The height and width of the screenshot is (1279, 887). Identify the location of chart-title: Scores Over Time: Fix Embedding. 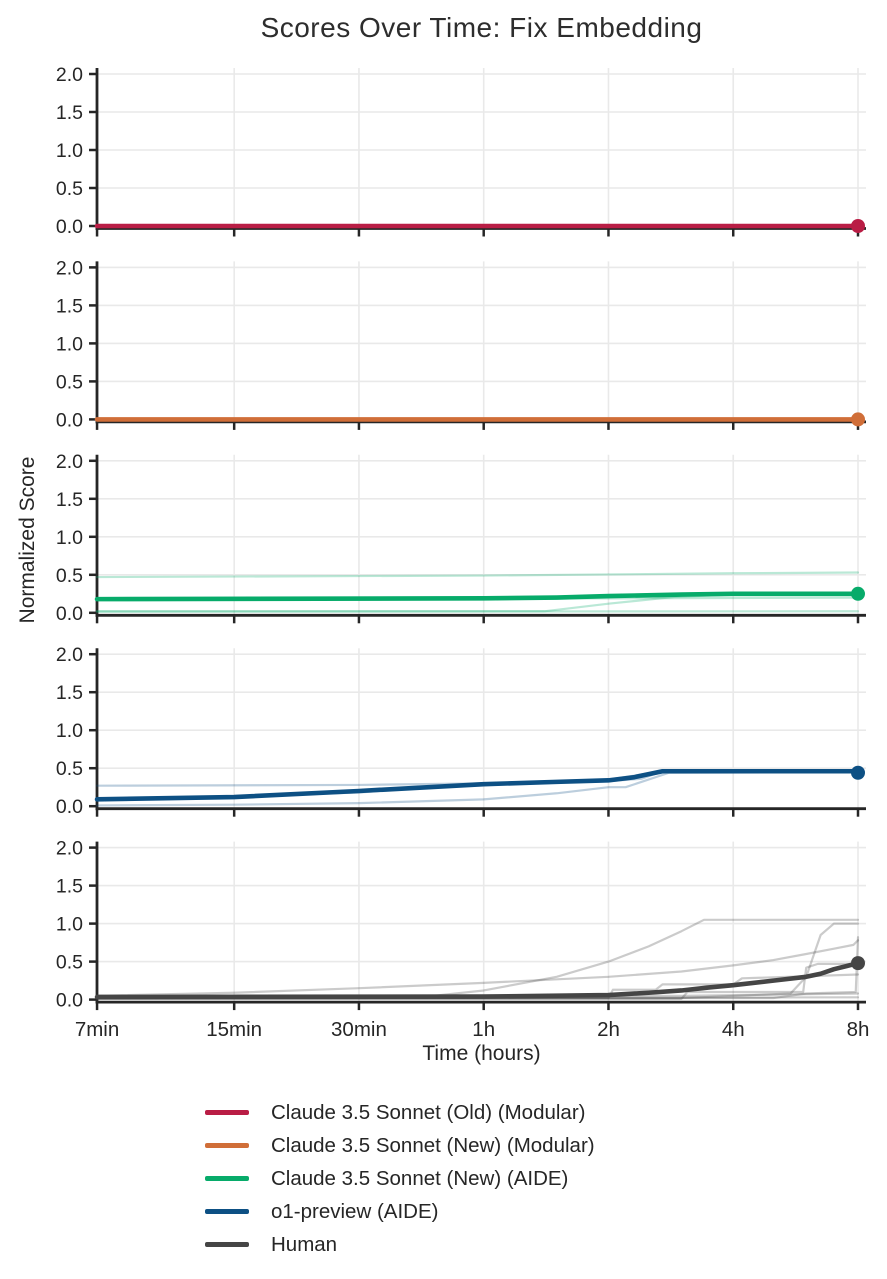
(481, 27).